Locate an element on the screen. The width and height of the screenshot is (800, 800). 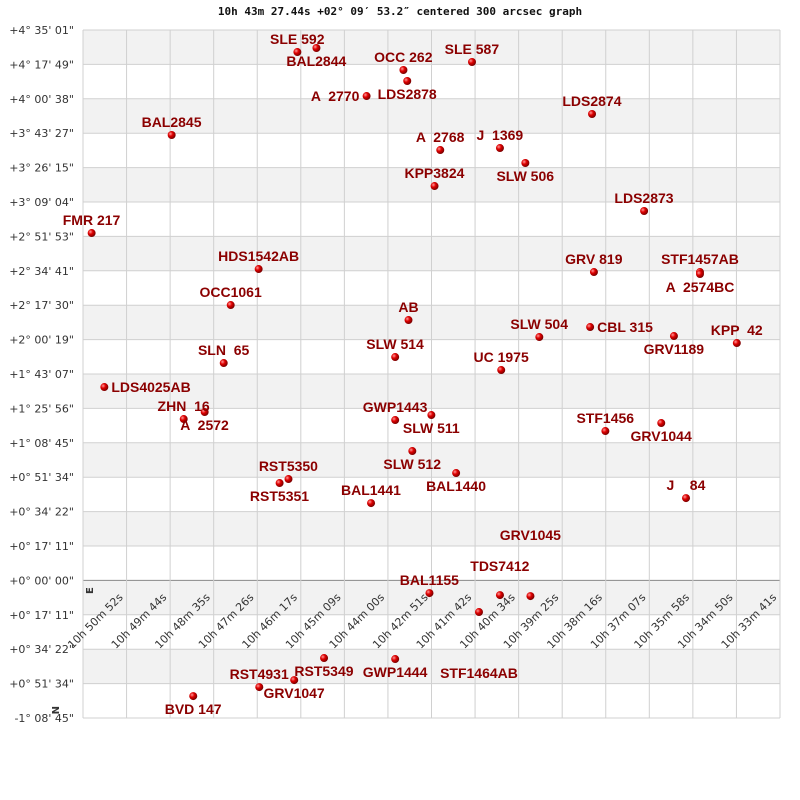
y-tick-label: +3° 09' 04" is located at coordinates (41, 202).